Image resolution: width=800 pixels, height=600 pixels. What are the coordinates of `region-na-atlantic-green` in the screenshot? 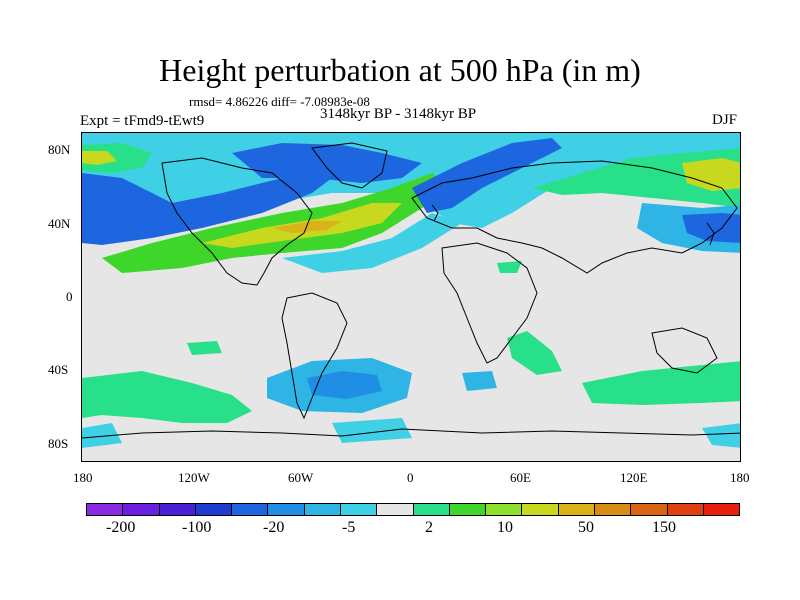 It's located at (277, 223).